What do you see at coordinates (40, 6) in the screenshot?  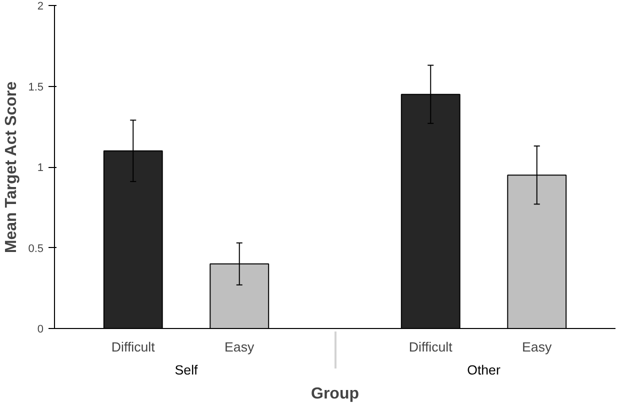 I see `y-tick-label: 2` at bounding box center [40, 6].